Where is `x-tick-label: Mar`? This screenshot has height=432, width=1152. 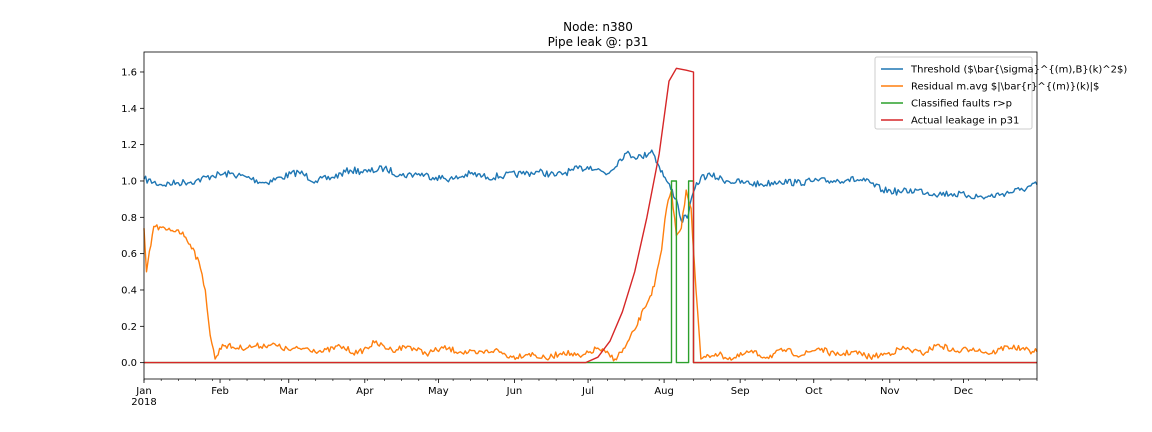
x-tick-label: Mar is located at coordinates (289, 391).